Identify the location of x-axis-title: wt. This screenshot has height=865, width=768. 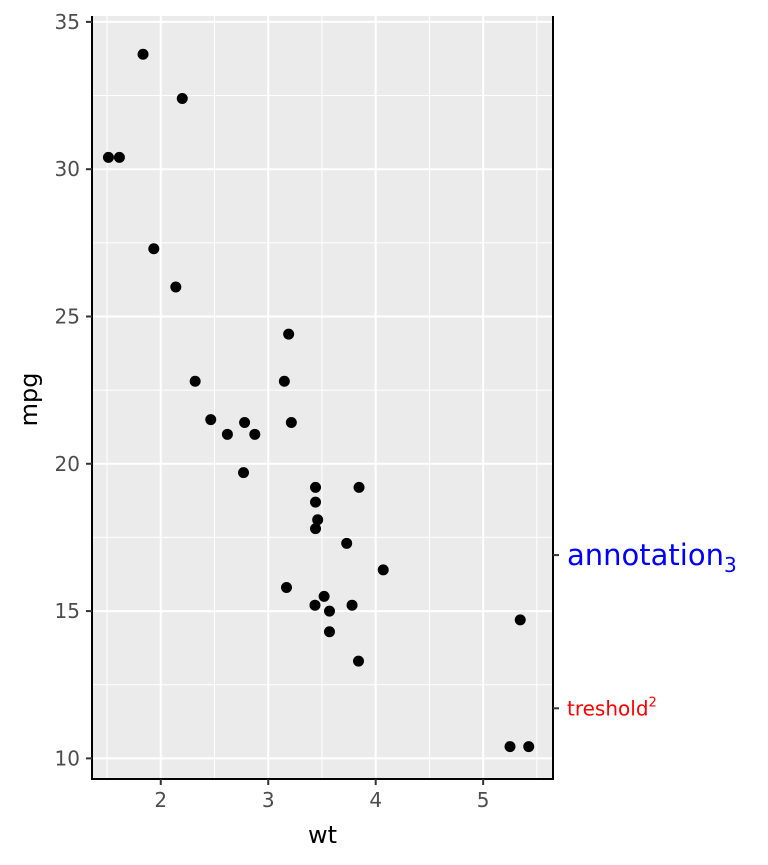
(322, 835).